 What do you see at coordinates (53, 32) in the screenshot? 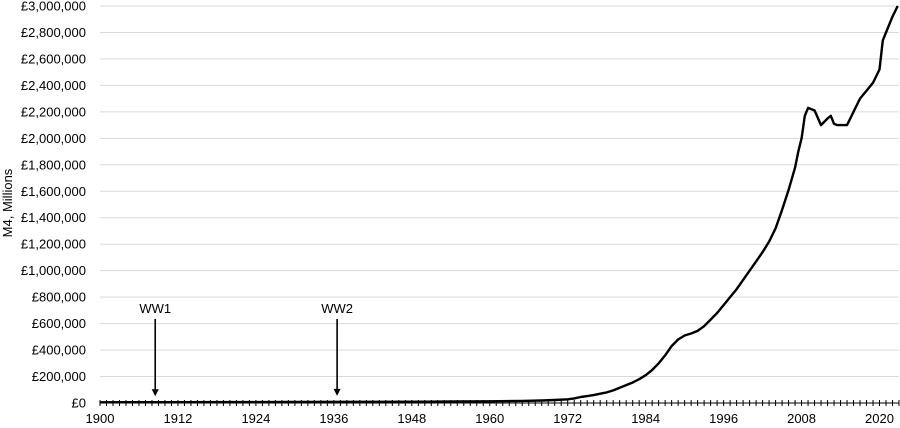
I see `y-tick-label: £2,800,000` at bounding box center [53, 32].